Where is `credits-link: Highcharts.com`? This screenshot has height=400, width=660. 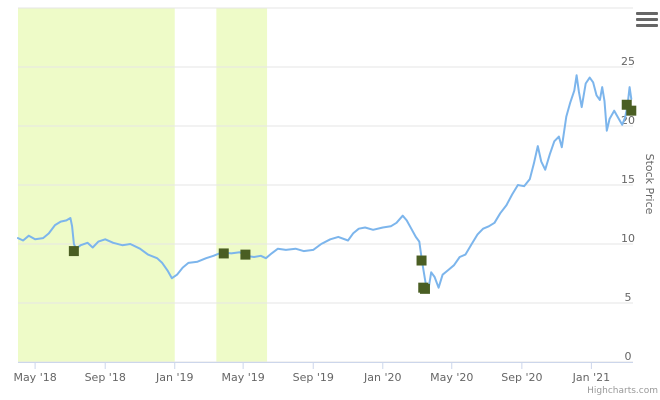
credits-link: Highcharts.com is located at coordinates (622, 391).